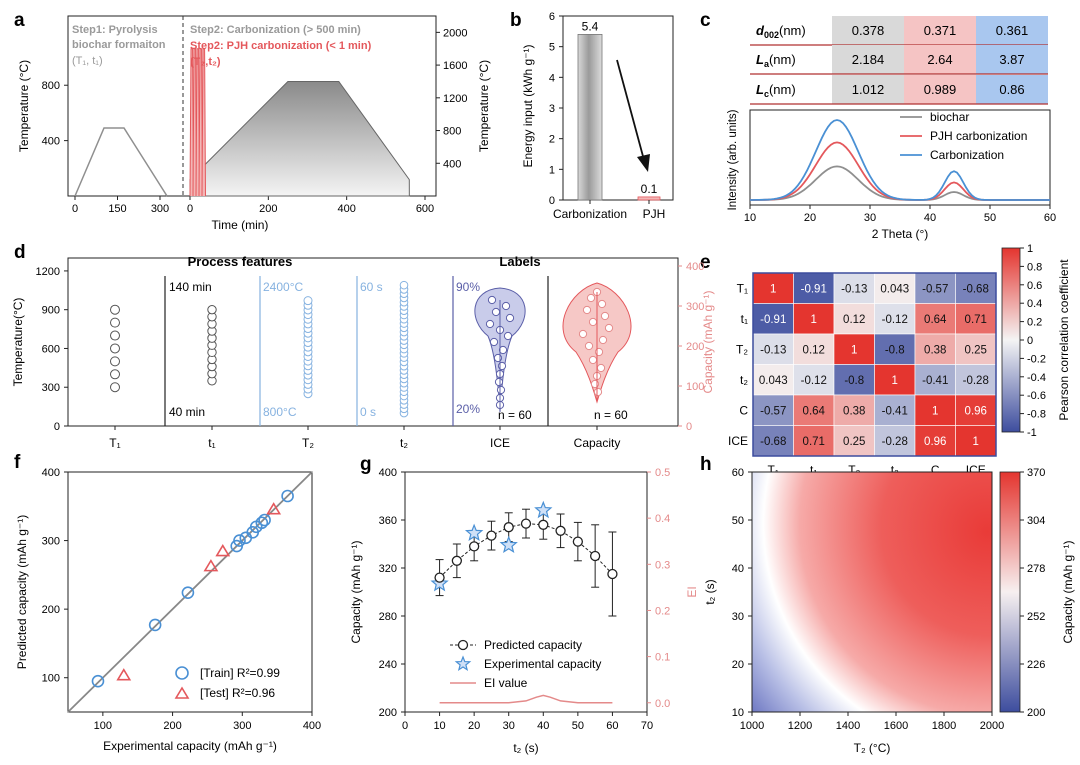  What do you see at coordinates (872, 592) in the screenshot?
I see `h-capacity-field` at bounding box center [872, 592].